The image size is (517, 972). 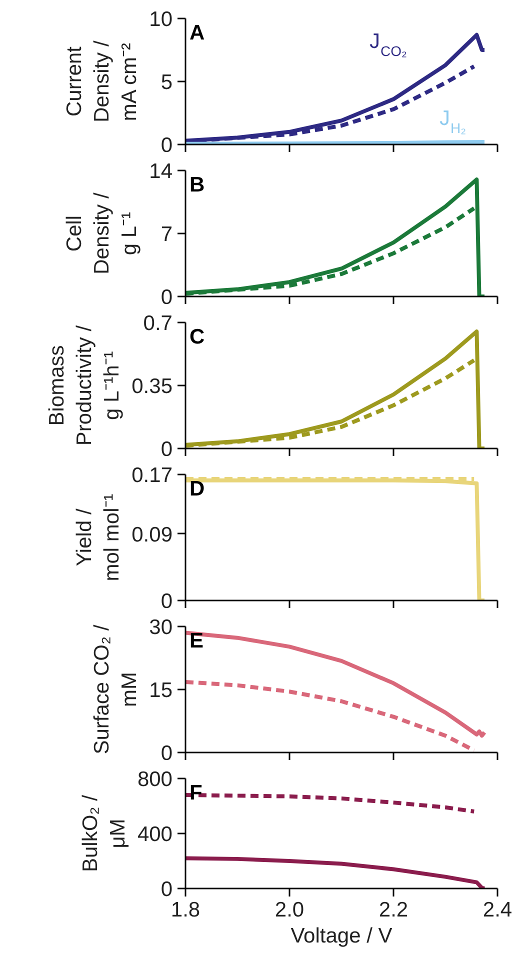 What do you see at coordinates (152, 475) in the screenshot?
I see `y-tick-label: 0.17` at bounding box center [152, 475].